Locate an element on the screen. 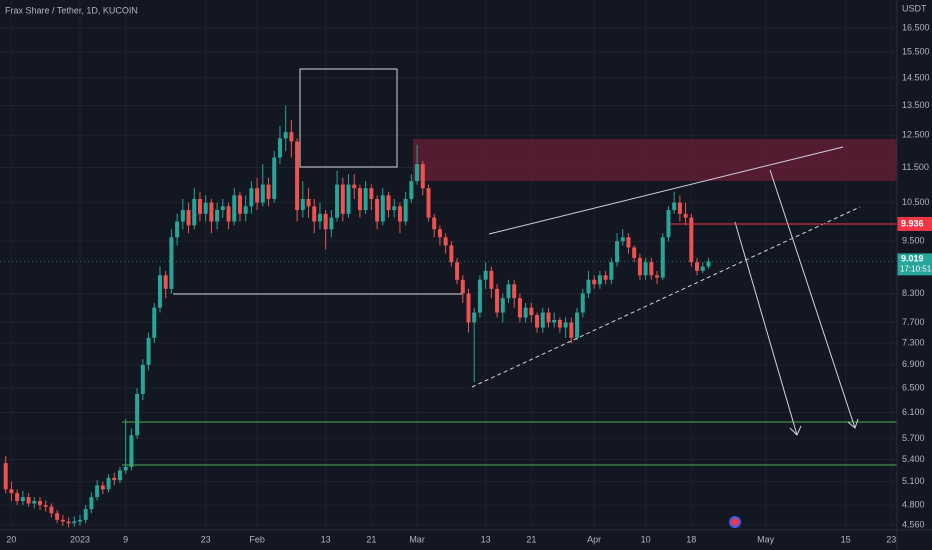  x-tick-label: 2023 is located at coordinates (80, 539).